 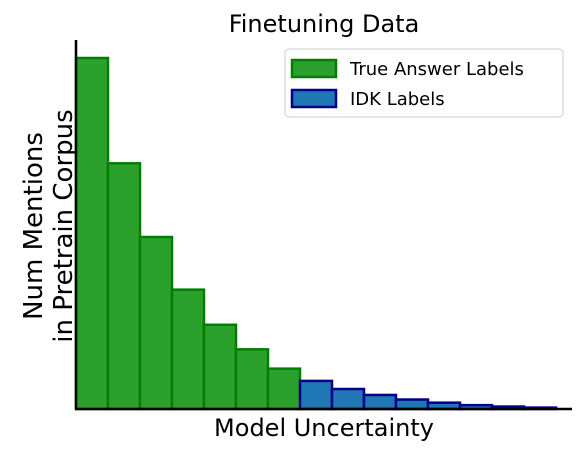 What do you see at coordinates (397, 99) in the screenshot?
I see `legend-label-idk: IDK Labels` at bounding box center [397, 99].